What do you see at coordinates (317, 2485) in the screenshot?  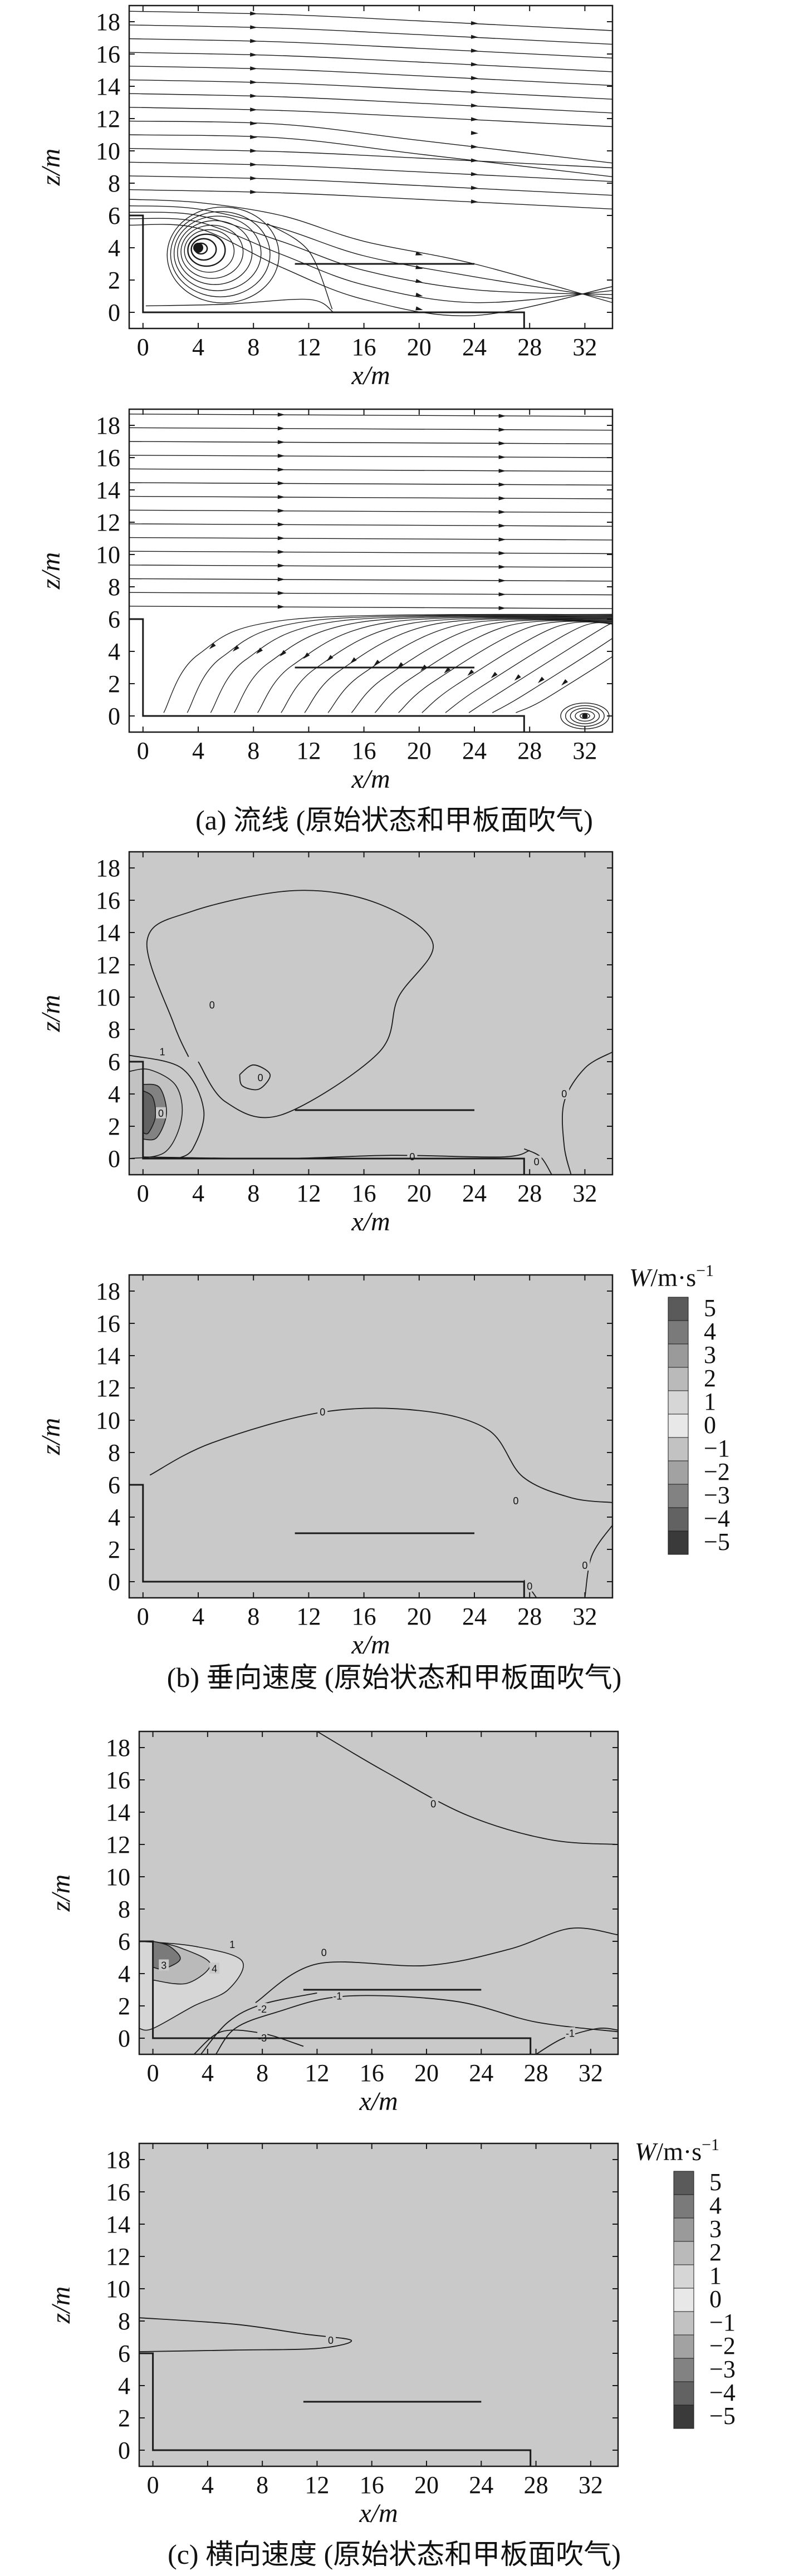 I see `x-tick-label: 12` at bounding box center [317, 2485].